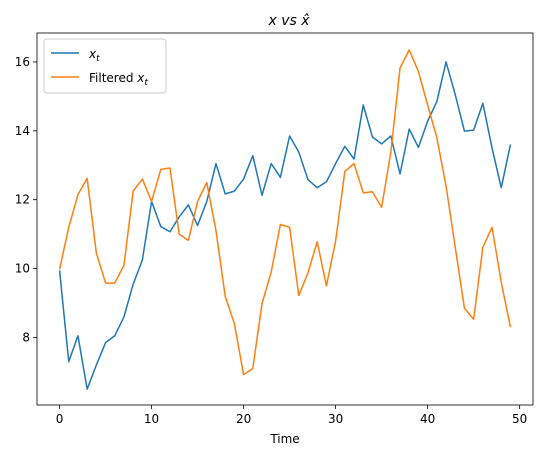 This screenshot has width=543, height=457. What do you see at coordinates (22, 269) in the screenshot?
I see `y-tick-label: 10` at bounding box center [22, 269].